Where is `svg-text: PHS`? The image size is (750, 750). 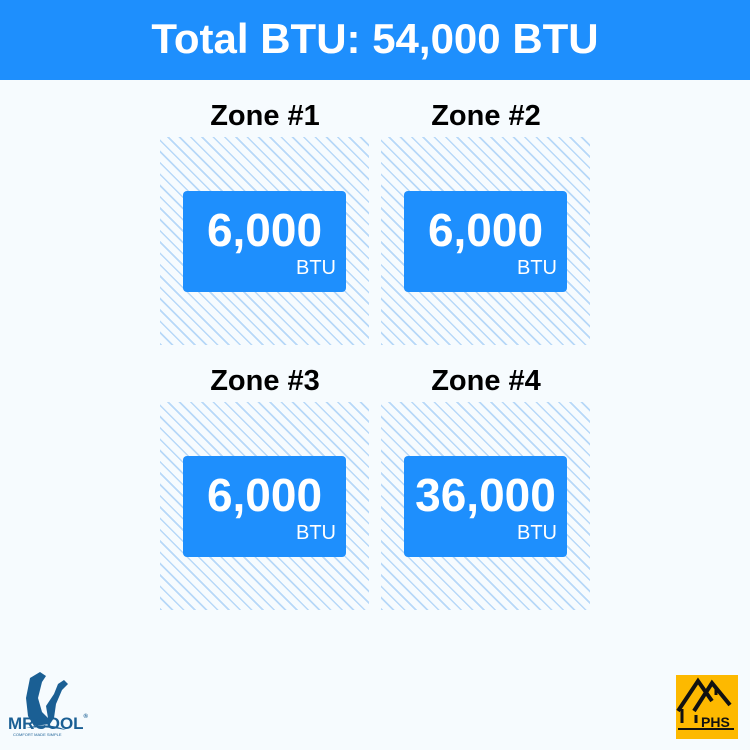 svg-text: PHS is located at coordinates (715, 722).